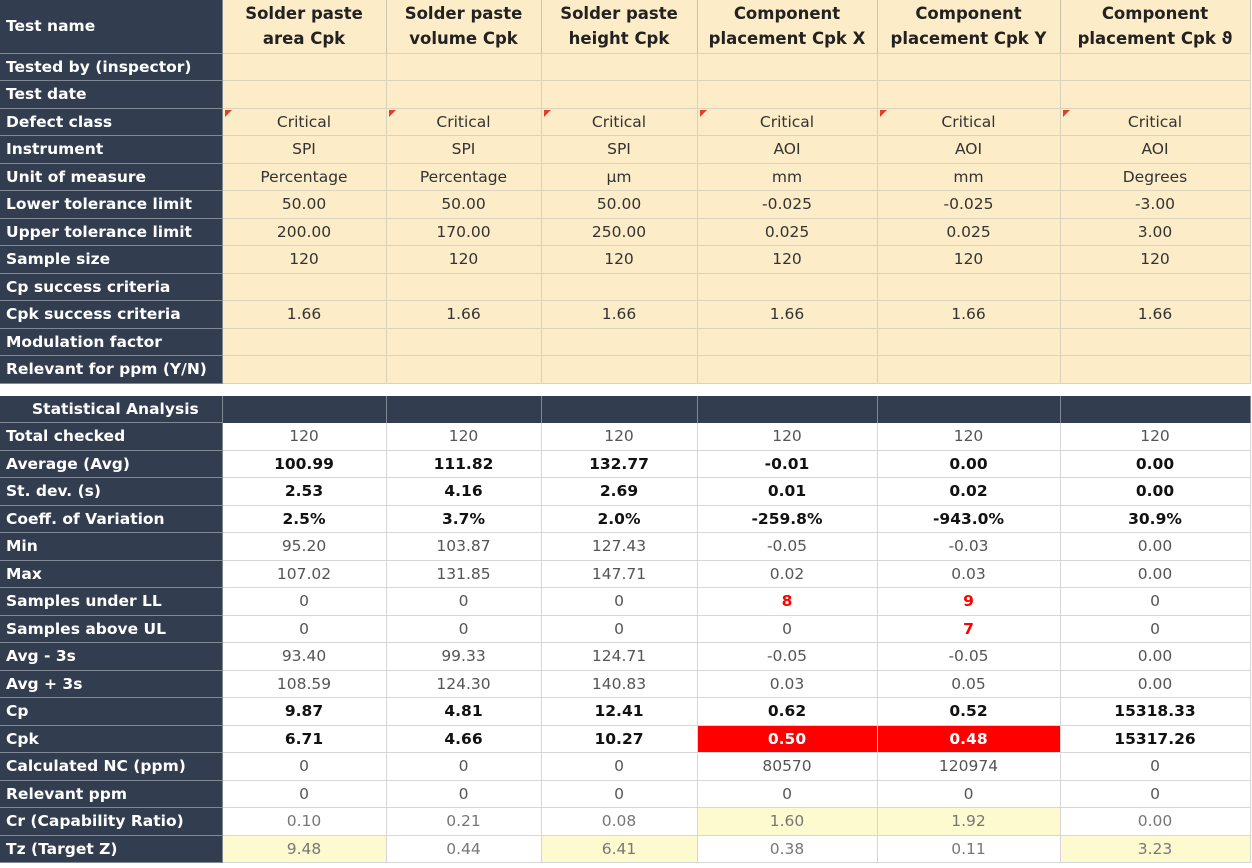 The height and width of the screenshot is (868, 1252). What do you see at coordinates (304, 656) in the screenshot?
I see `stat-cell: 93.40` at bounding box center [304, 656].